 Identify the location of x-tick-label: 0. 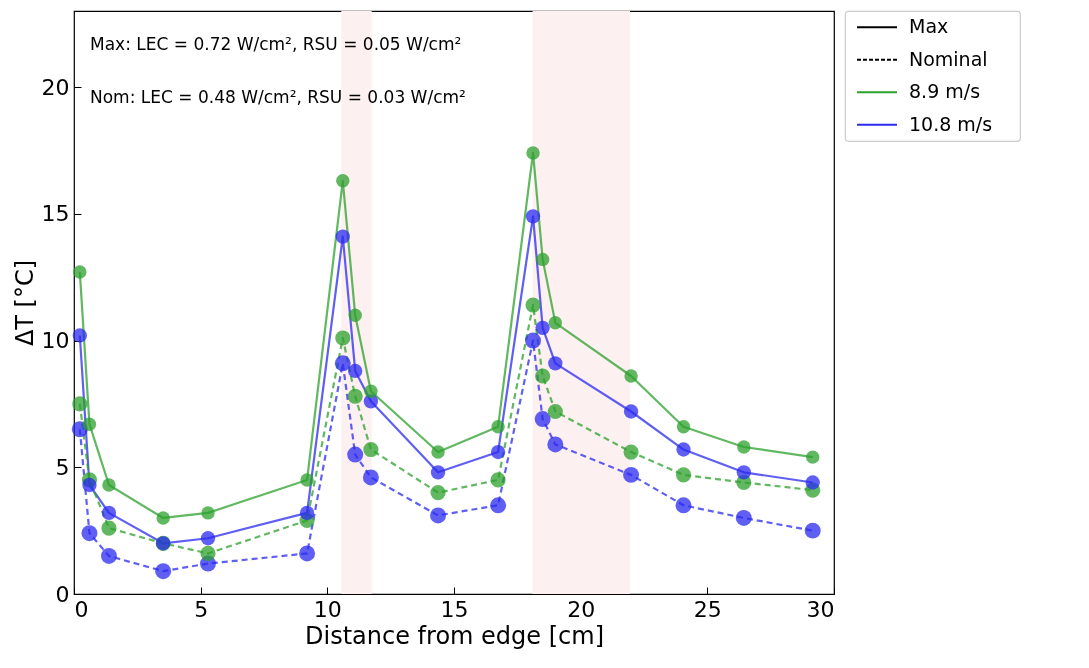
(81, 609).